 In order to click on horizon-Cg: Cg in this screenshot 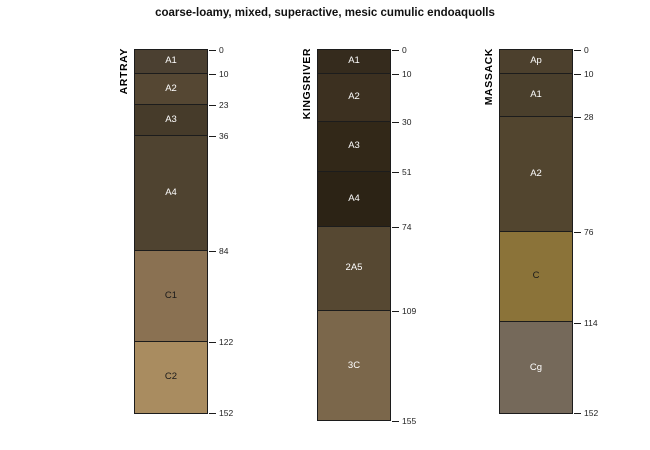, I will do `click(536, 368)`.